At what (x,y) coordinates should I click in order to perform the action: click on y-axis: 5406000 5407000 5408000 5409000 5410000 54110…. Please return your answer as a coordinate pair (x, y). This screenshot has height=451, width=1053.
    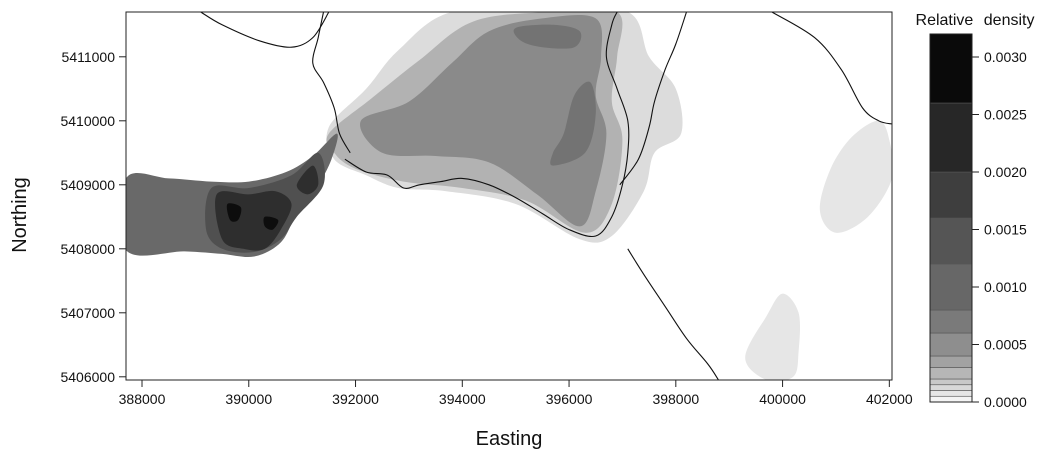
    Looking at the image, I should click on (93, 217).